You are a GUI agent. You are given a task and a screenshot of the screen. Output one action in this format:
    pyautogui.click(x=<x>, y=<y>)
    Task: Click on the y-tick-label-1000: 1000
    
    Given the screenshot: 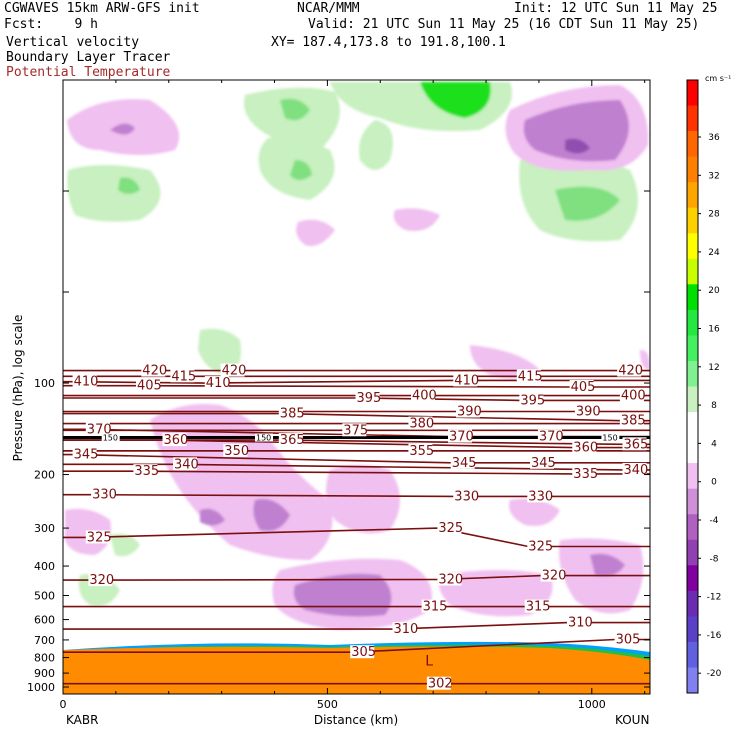 What is the action you would take?
    pyautogui.click(x=41, y=687)
    